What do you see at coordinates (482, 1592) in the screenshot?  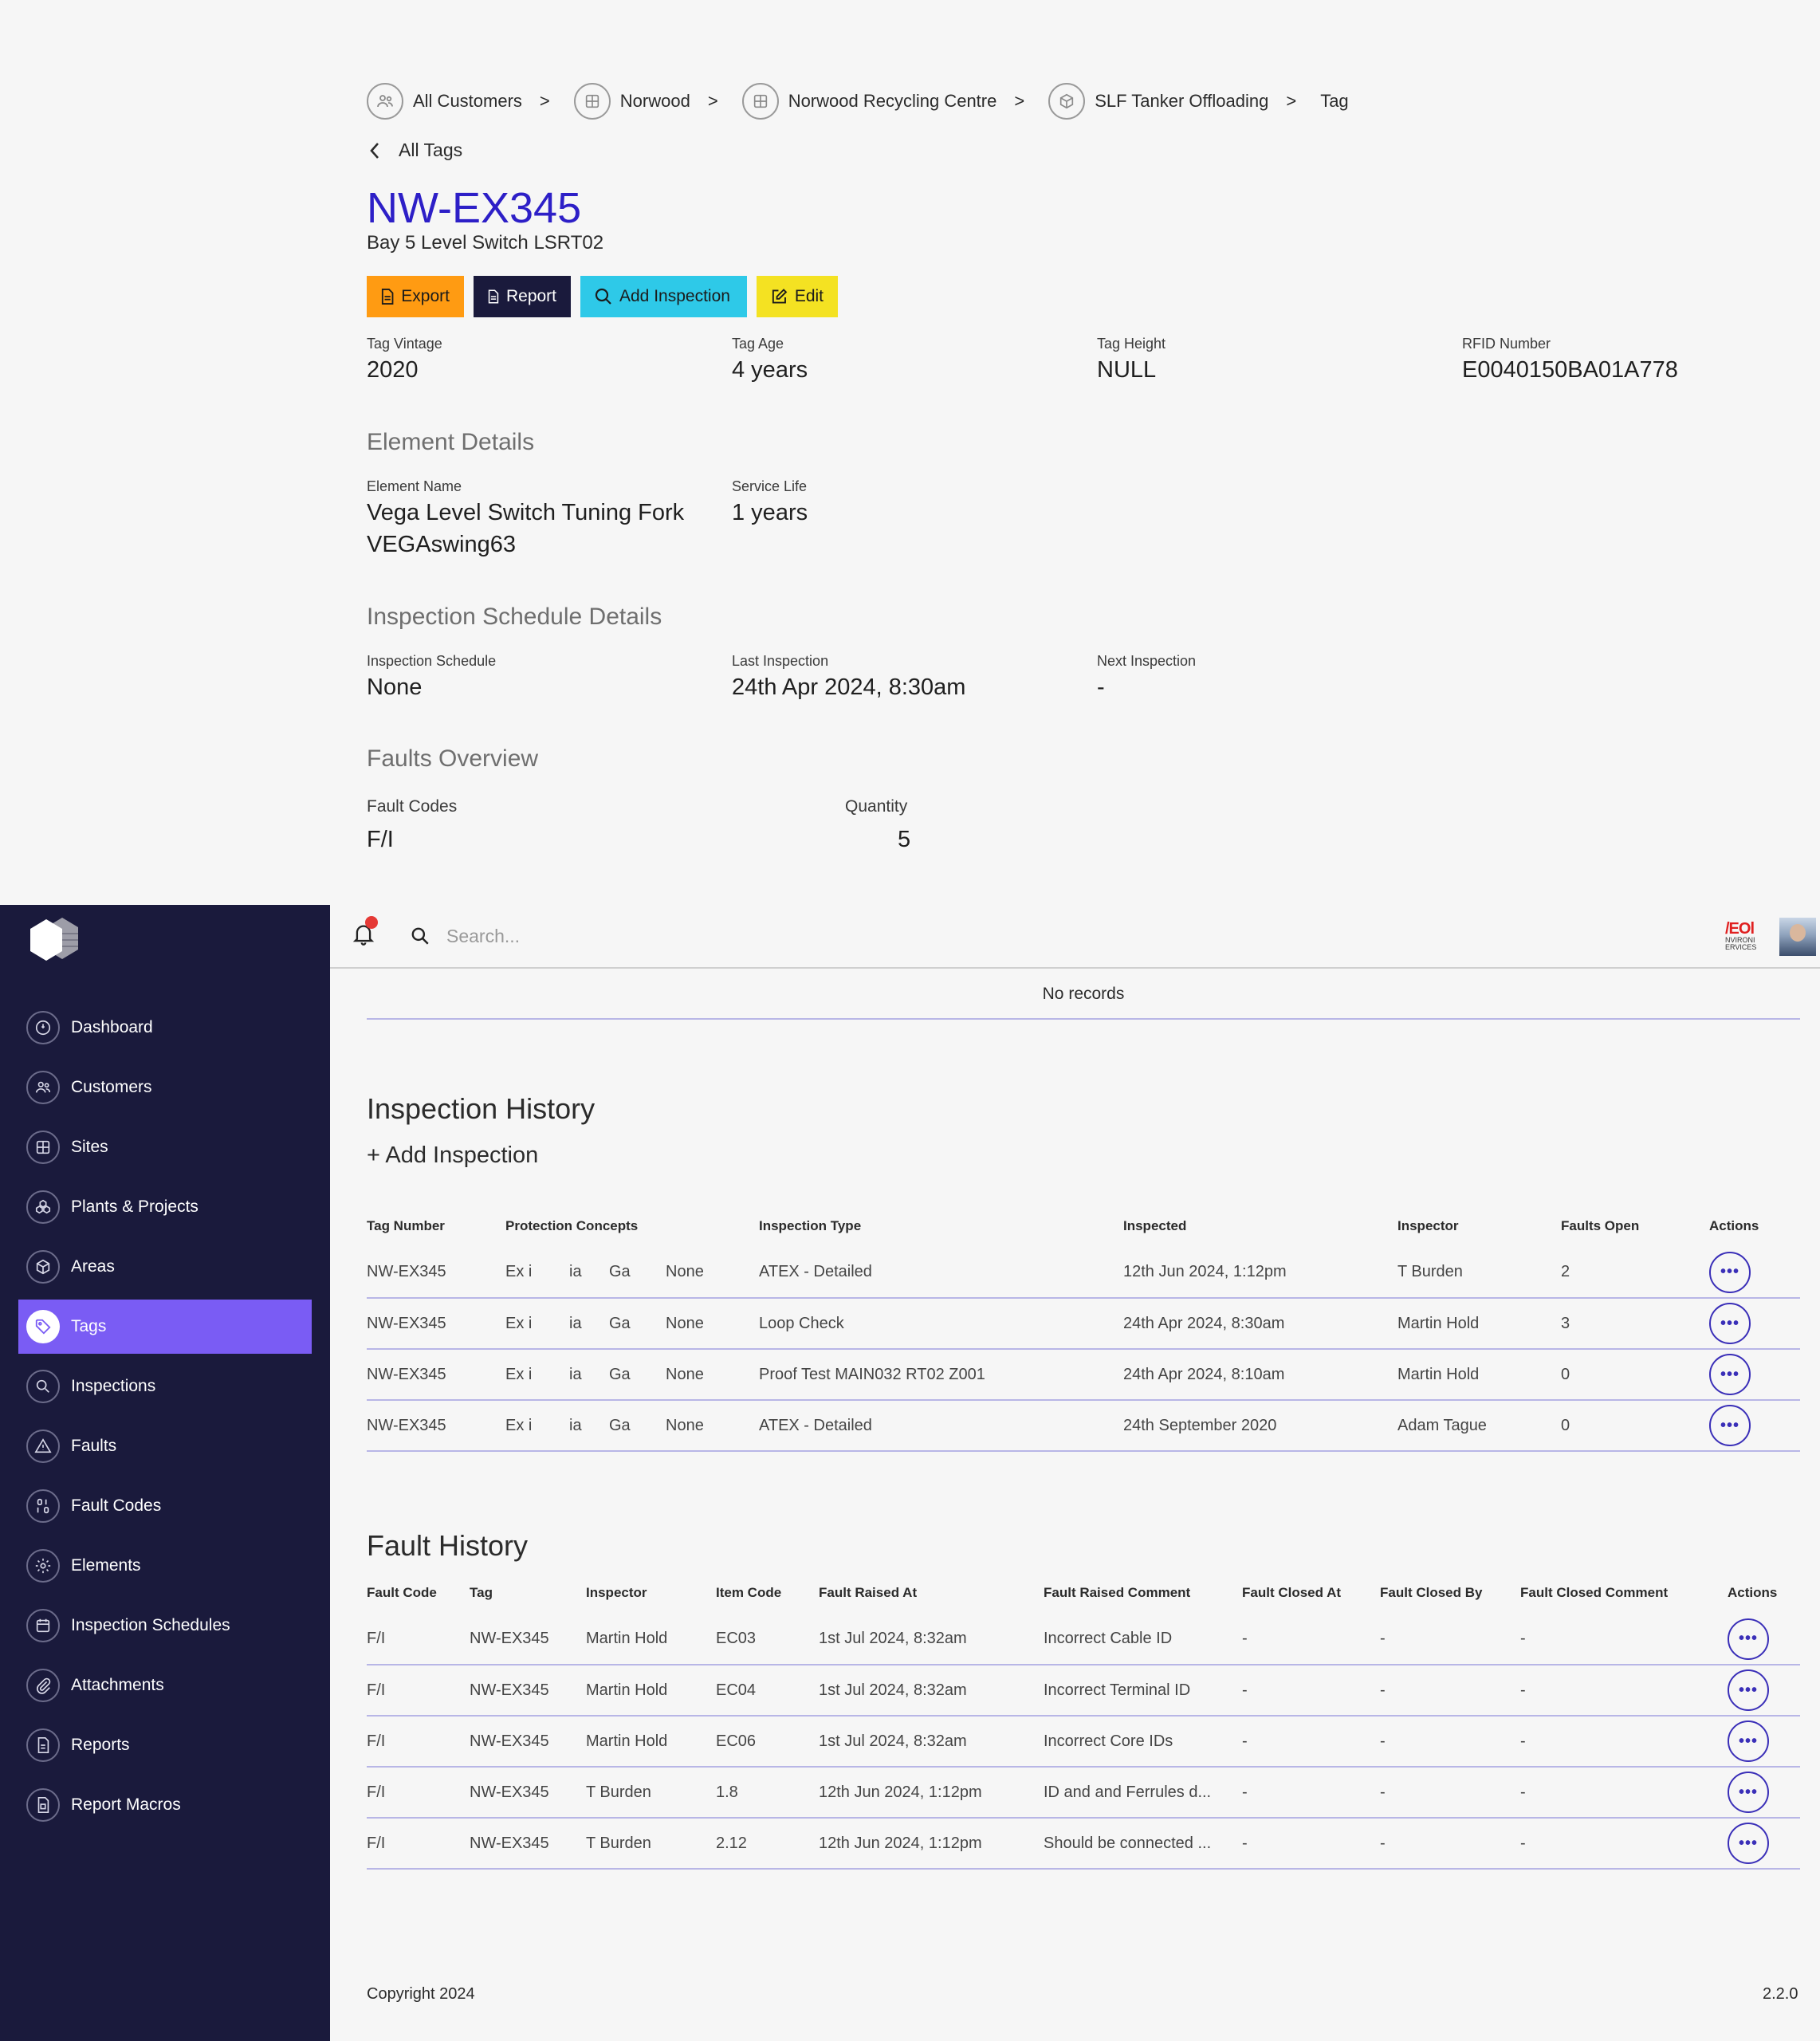 I see `column-header: Tag` at bounding box center [482, 1592].